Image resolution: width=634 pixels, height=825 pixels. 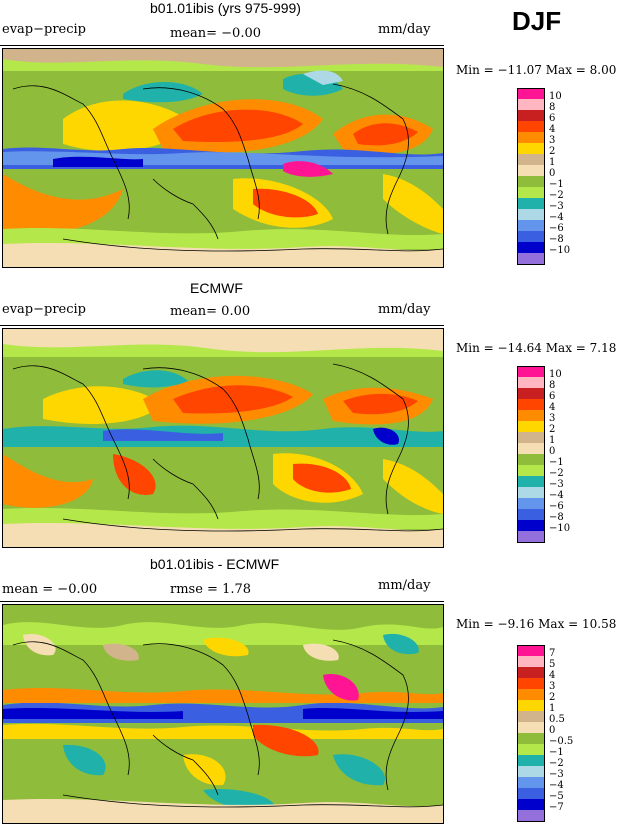 I want to click on panel1-mean-label: mean= −0.00, so click(x=216, y=33).